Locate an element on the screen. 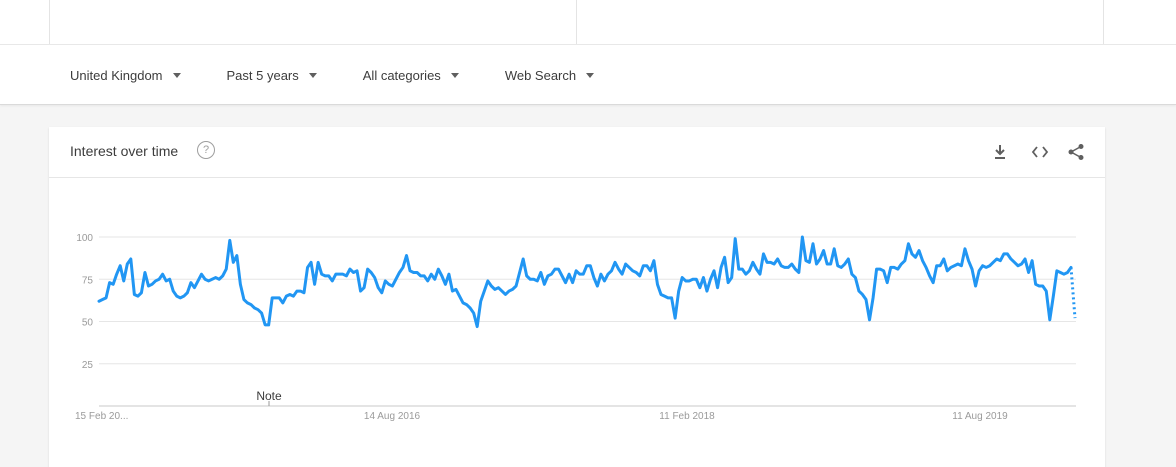  search-terms-row is located at coordinates (588, 22).